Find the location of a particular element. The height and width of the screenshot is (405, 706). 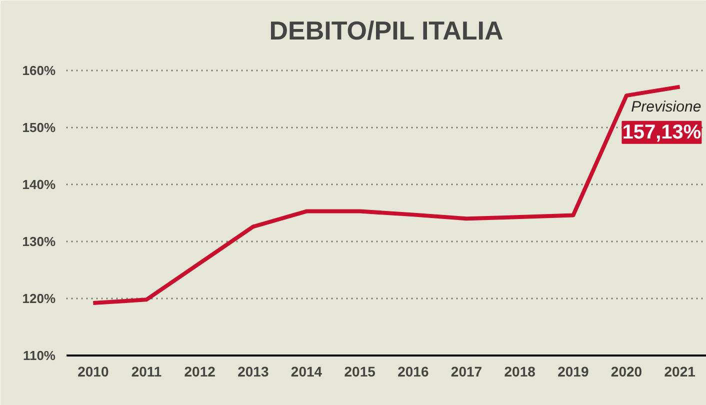

x-tick-label: 2010 is located at coordinates (93, 372).